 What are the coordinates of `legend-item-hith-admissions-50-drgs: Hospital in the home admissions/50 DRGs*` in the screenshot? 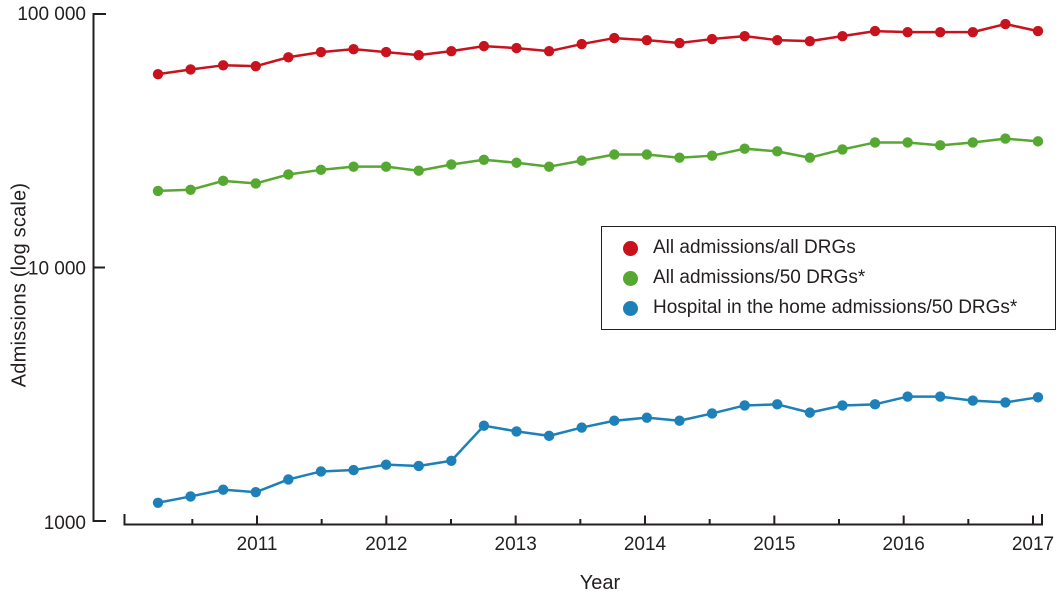 It's located at (834, 308).